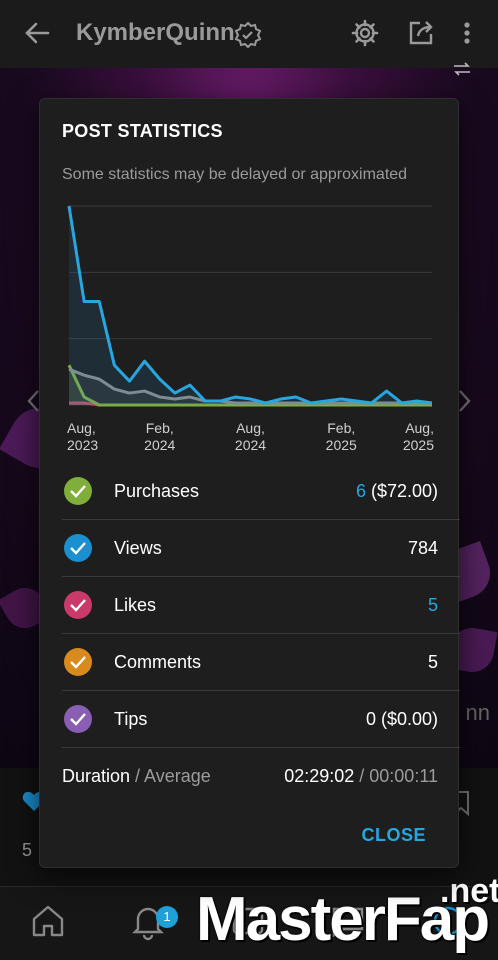 This screenshot has height=960, width=498. What do you see at coordinates (422, 548) in the screenshot?
I see `stat-value: 784` at bounding box center [422, 548].